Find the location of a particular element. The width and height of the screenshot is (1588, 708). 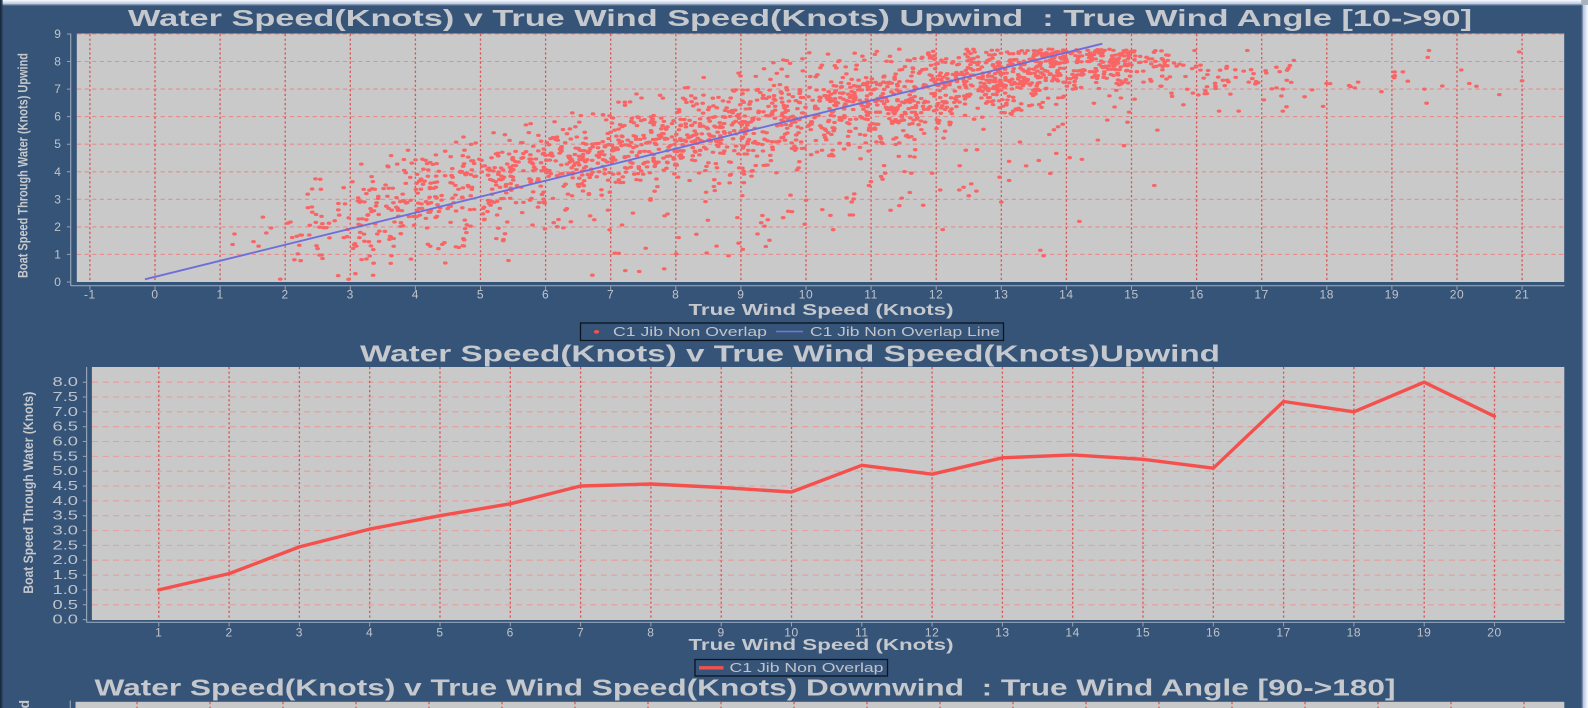

svg-text: 8.0 is located at coordinates (66, 382).